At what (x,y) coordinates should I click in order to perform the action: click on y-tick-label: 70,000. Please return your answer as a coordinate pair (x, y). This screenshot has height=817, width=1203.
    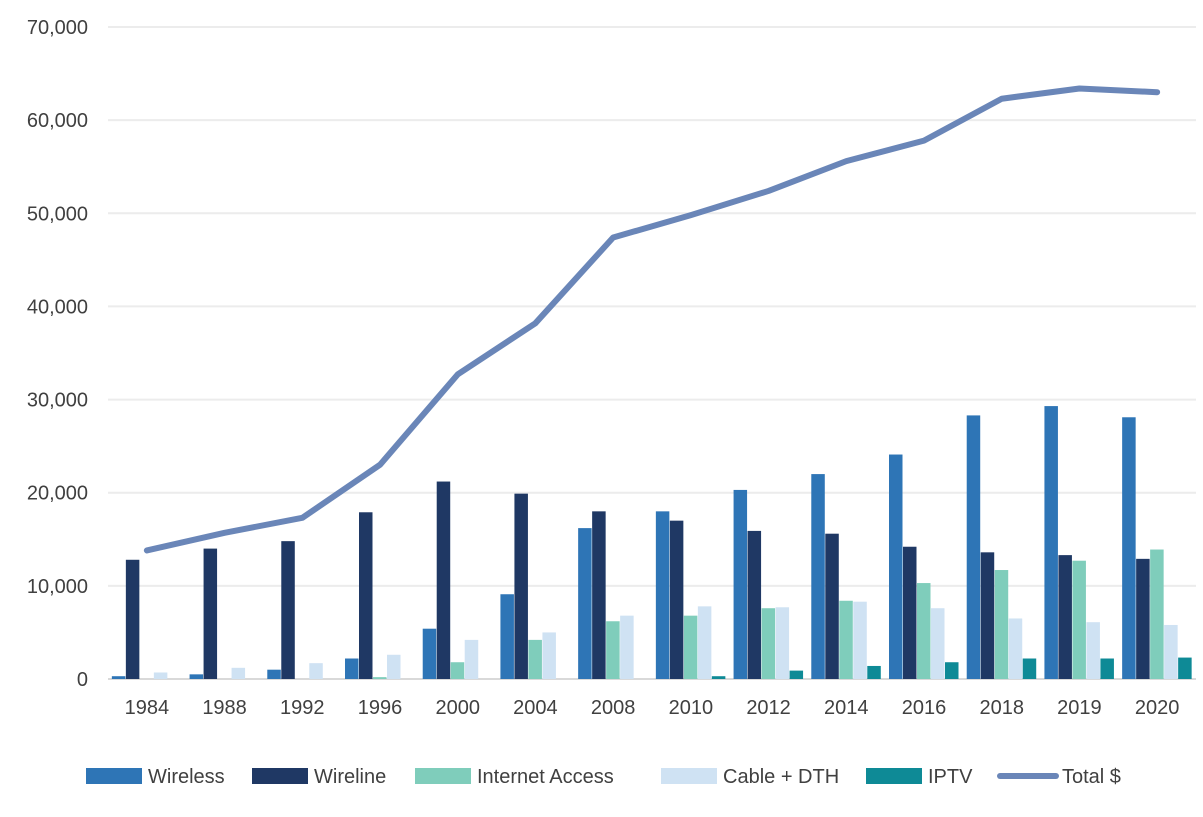
    Looking at the image, I should click on (57, 28).